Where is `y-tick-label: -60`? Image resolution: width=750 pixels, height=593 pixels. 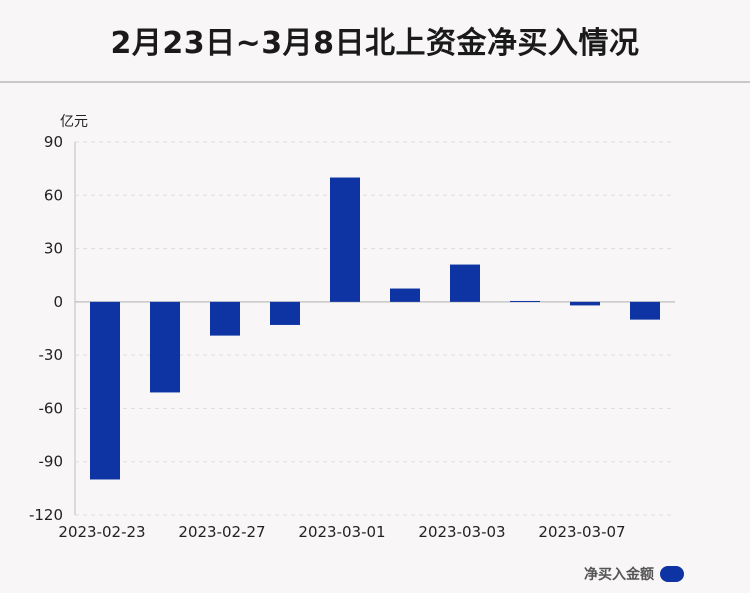
y-tick-label: -60 is located at coordinates (51, 408).